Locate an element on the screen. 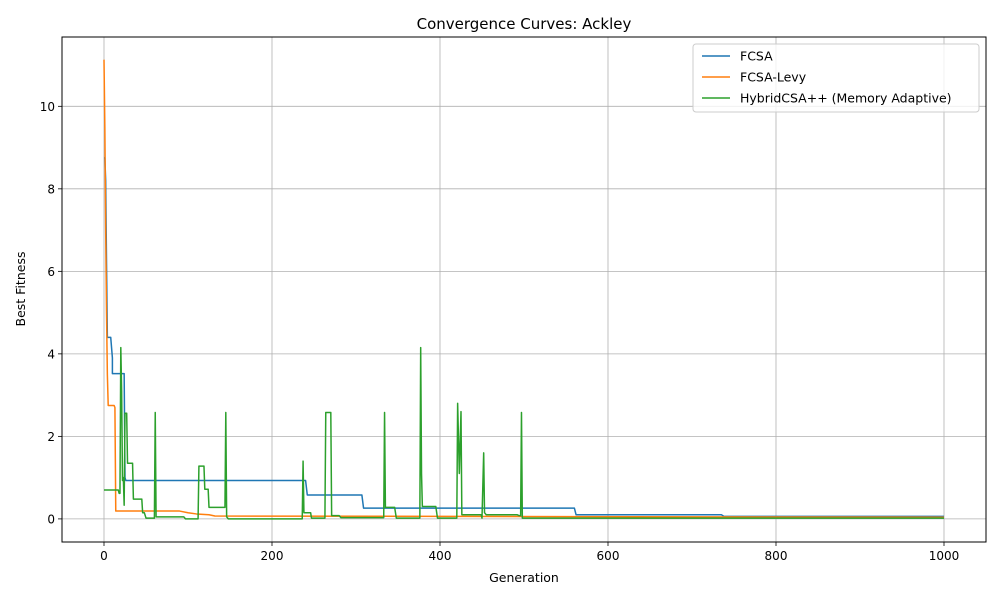  y-axis-label: Best Fitness is located at coordinates (20, 289).